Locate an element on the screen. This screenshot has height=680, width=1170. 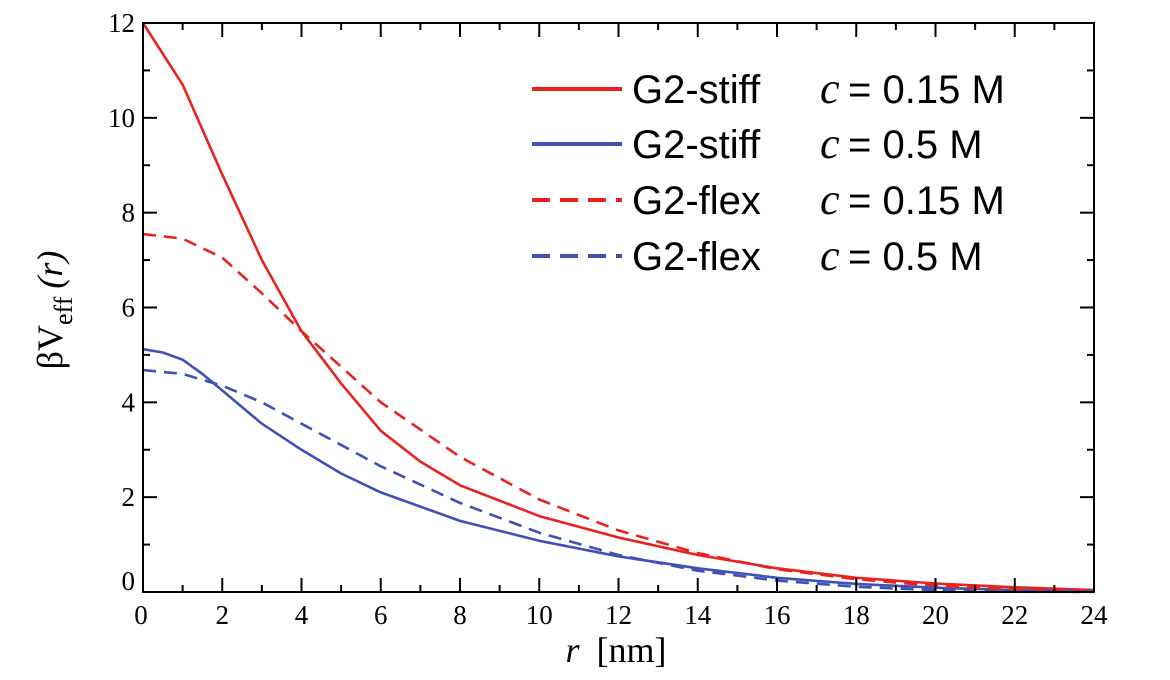
x-tick-label: 18 is located at coordinates (856, 615).